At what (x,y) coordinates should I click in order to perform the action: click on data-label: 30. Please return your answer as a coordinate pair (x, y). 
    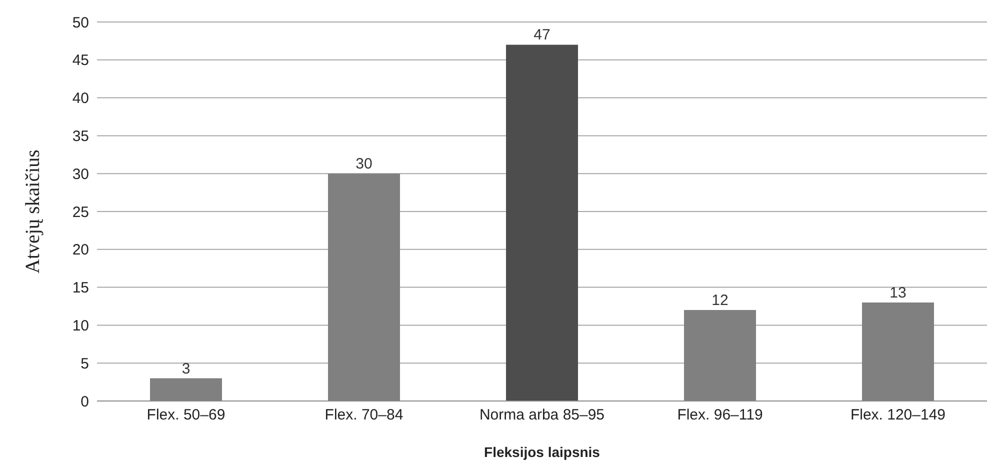
    Looking at the image, I should click on (364, 164).